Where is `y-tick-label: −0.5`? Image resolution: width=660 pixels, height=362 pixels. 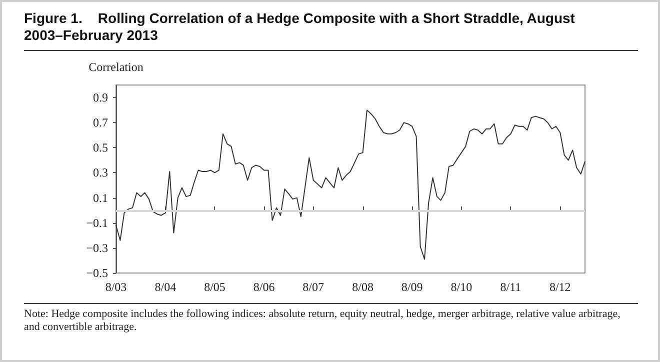
y-tick-label: −0.5 is located at coordinates (97, 273).